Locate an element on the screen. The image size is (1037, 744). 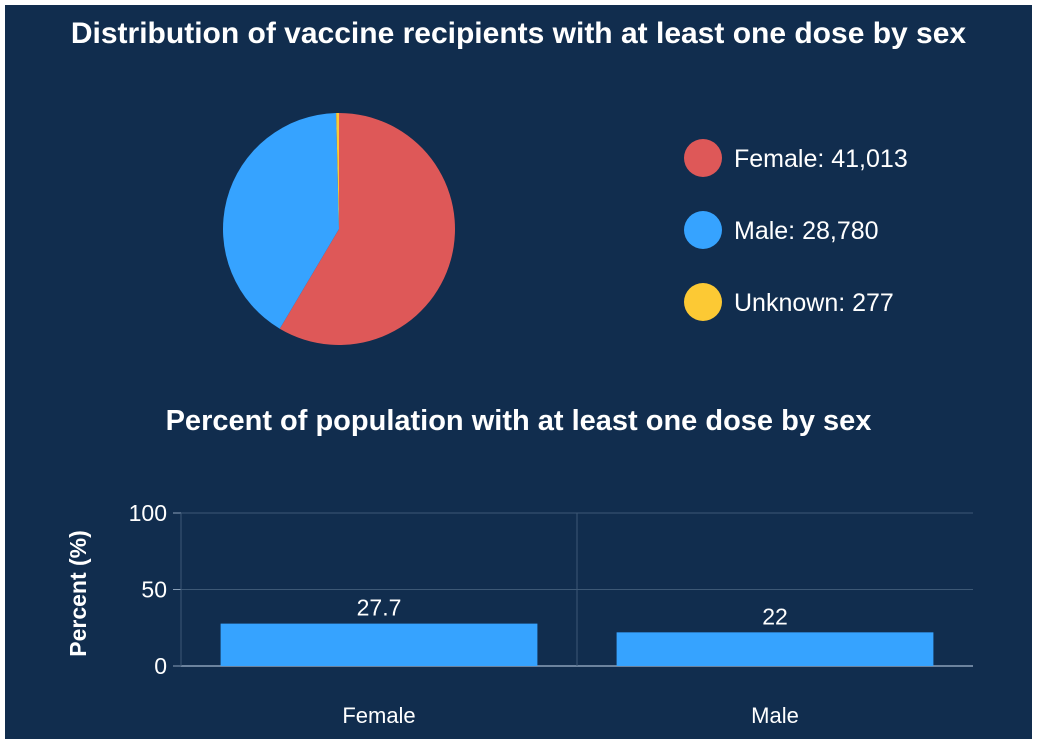
pie-slice-female is located at coordinates (367, 229).